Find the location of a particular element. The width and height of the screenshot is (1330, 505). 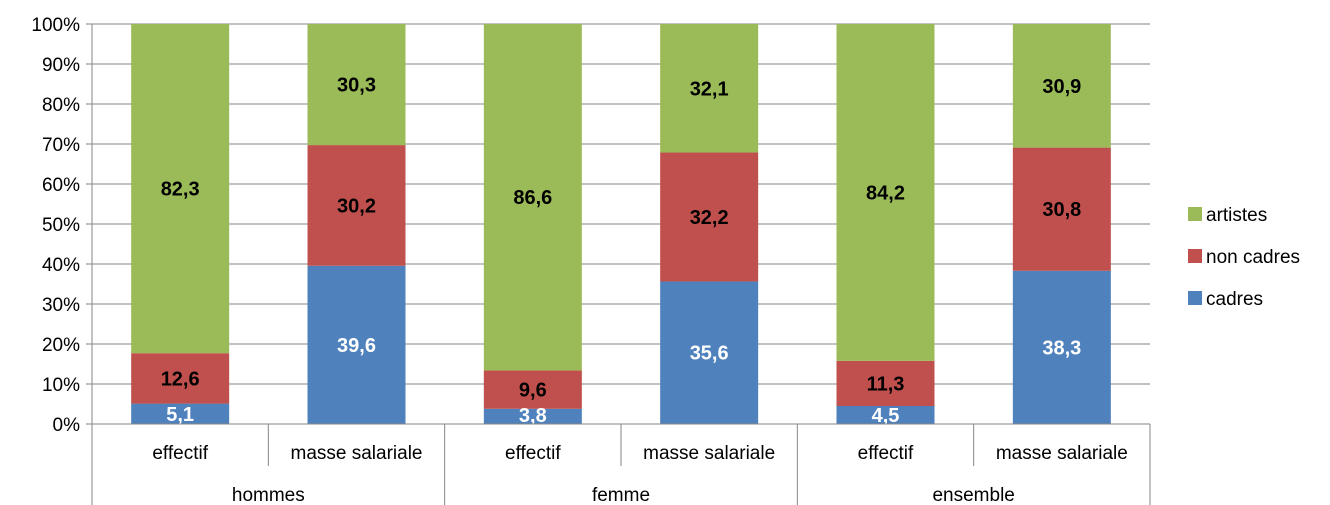

data-label: 39,6 is located at coordinates (356, 346).